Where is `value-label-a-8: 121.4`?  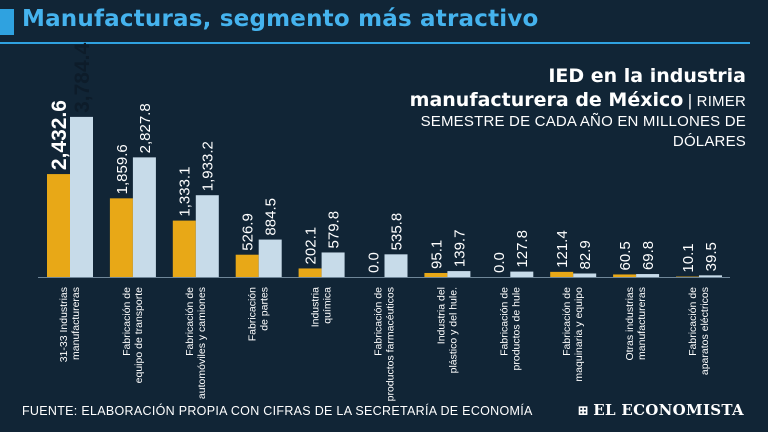
value-label-a-8: 121.4 is located at coordinates (562, 249).